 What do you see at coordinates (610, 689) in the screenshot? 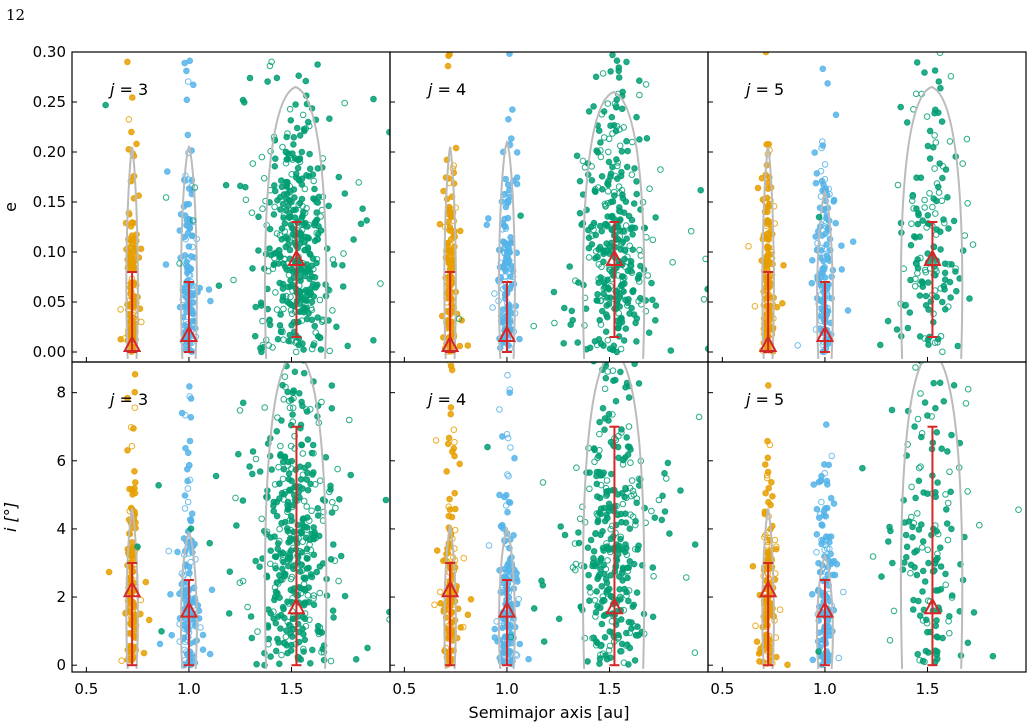
I see `x-tick-label: 1.5` at bounding box center [610, 689].